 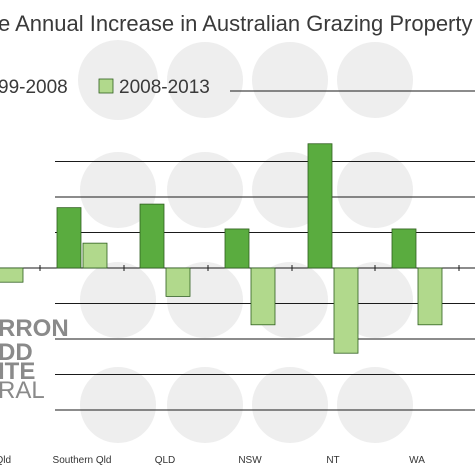 I want to click on x-tick-label: NSW, so click(x=250, y=460).